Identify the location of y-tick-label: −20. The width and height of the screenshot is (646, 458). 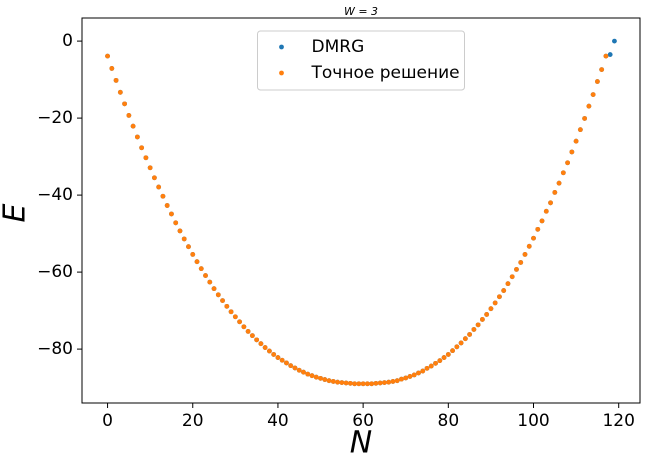
(55, 118).